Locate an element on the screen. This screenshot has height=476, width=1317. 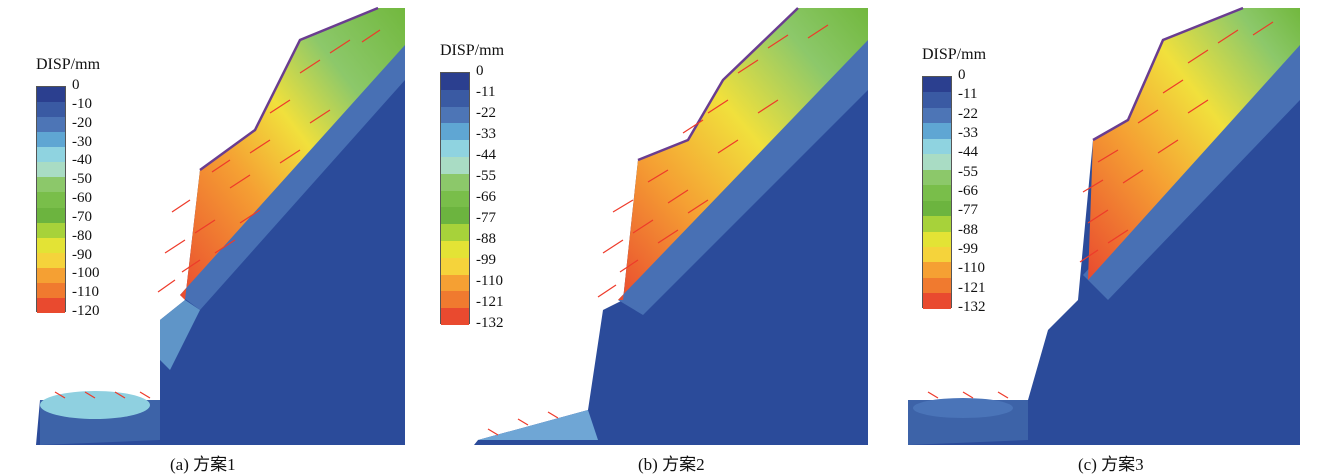
crest-line-c is located at coordinates (1168, 74).